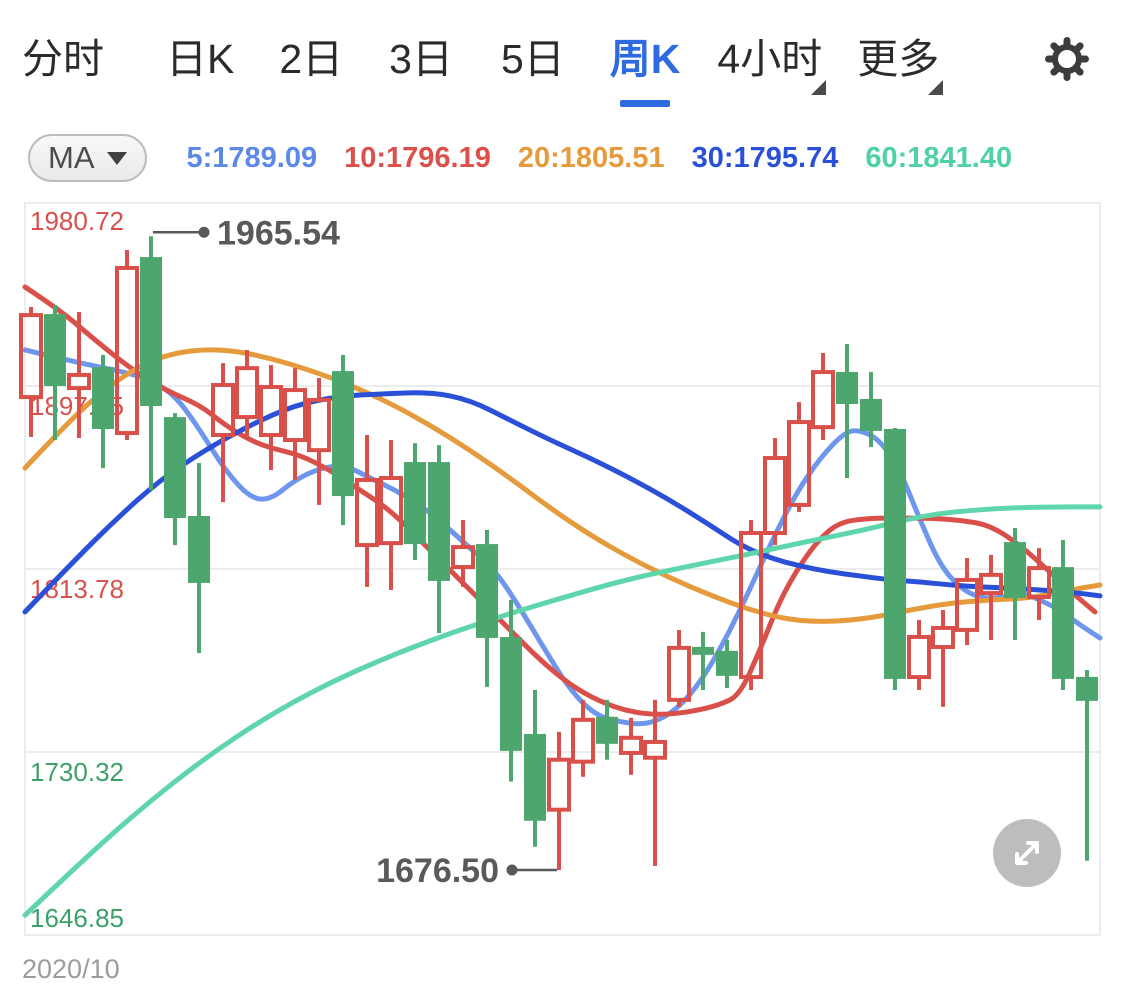 The height and width of the screenshot is (1003, 1125). I want to click on ma-selector-button: MA, so click(87, 158).